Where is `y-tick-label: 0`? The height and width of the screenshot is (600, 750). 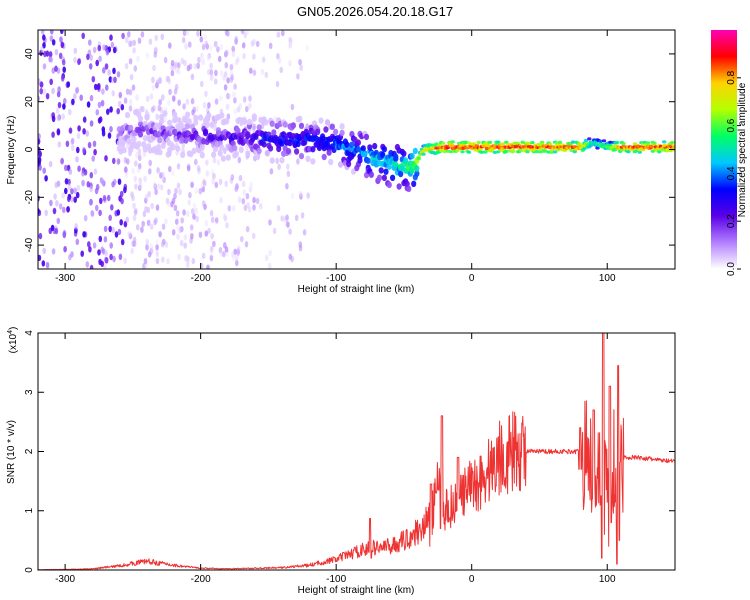
y-tick-label: 0 is located at coordinates (29, 570).